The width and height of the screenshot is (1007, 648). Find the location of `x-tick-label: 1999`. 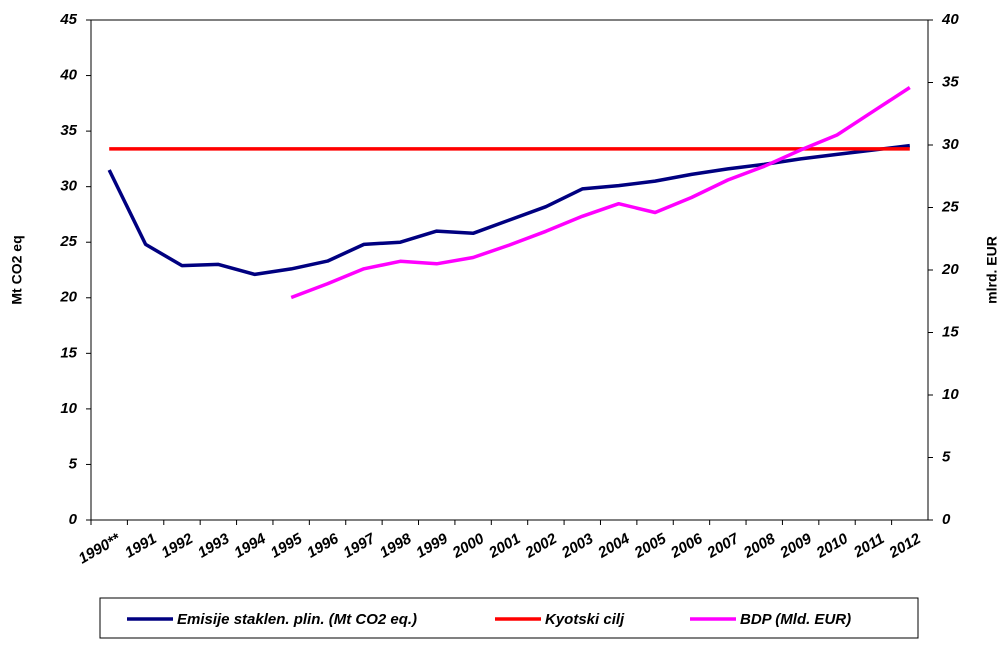

x-tick-label: 1999 is located at coordinates (432, 546).